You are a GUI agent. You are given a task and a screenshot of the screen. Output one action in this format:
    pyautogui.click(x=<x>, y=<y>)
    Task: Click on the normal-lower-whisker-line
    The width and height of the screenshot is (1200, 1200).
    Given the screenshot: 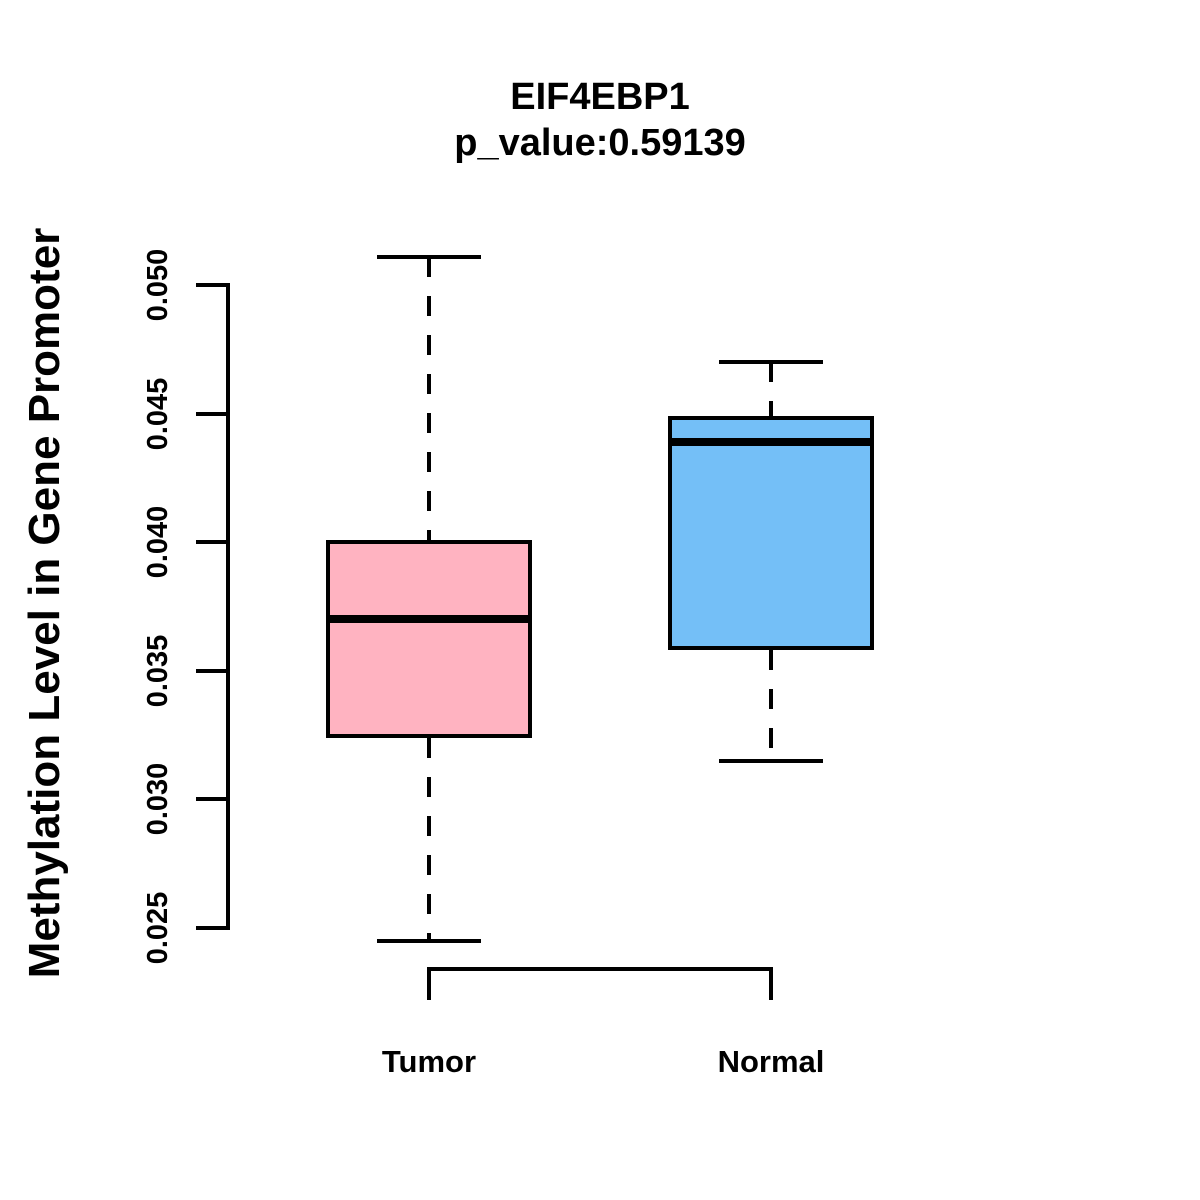 What is the action you would take?
    pyautogui.click(x=771, y=705)
    